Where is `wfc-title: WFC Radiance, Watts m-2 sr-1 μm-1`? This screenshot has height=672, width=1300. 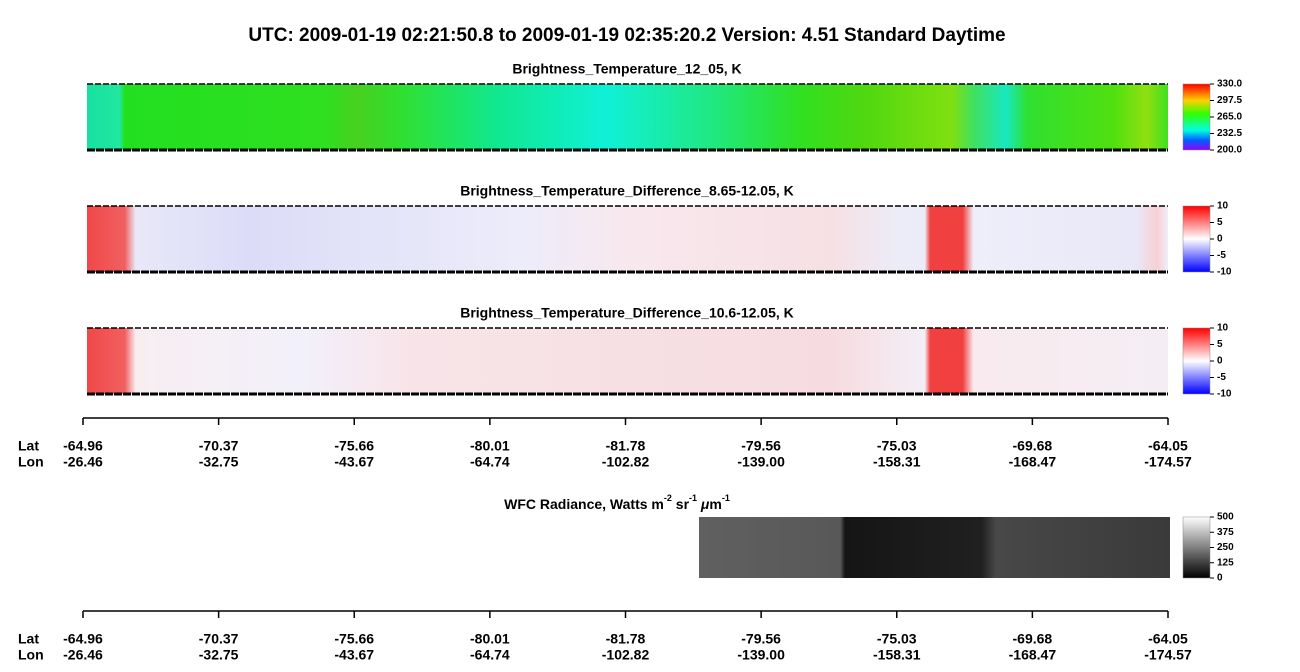 wfc-title: WFC Radiance, Watts m-2 sr-1 μm-1 is located at coordinates (617, 502).